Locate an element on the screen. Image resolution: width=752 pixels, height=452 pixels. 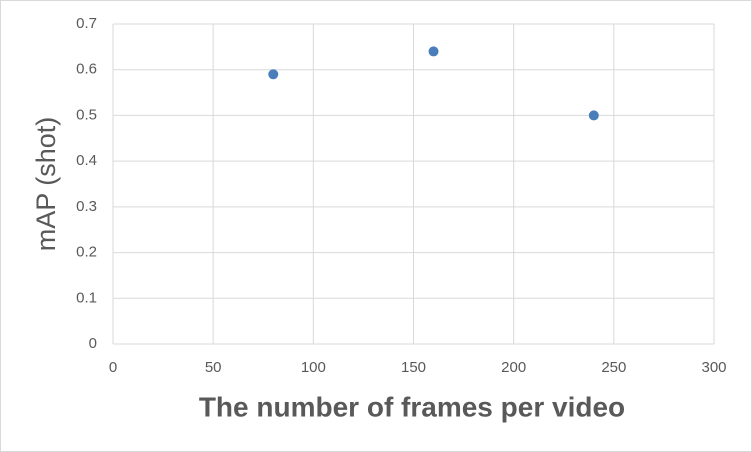
y-tick-label: 0 is located at coordinates (93, 343).